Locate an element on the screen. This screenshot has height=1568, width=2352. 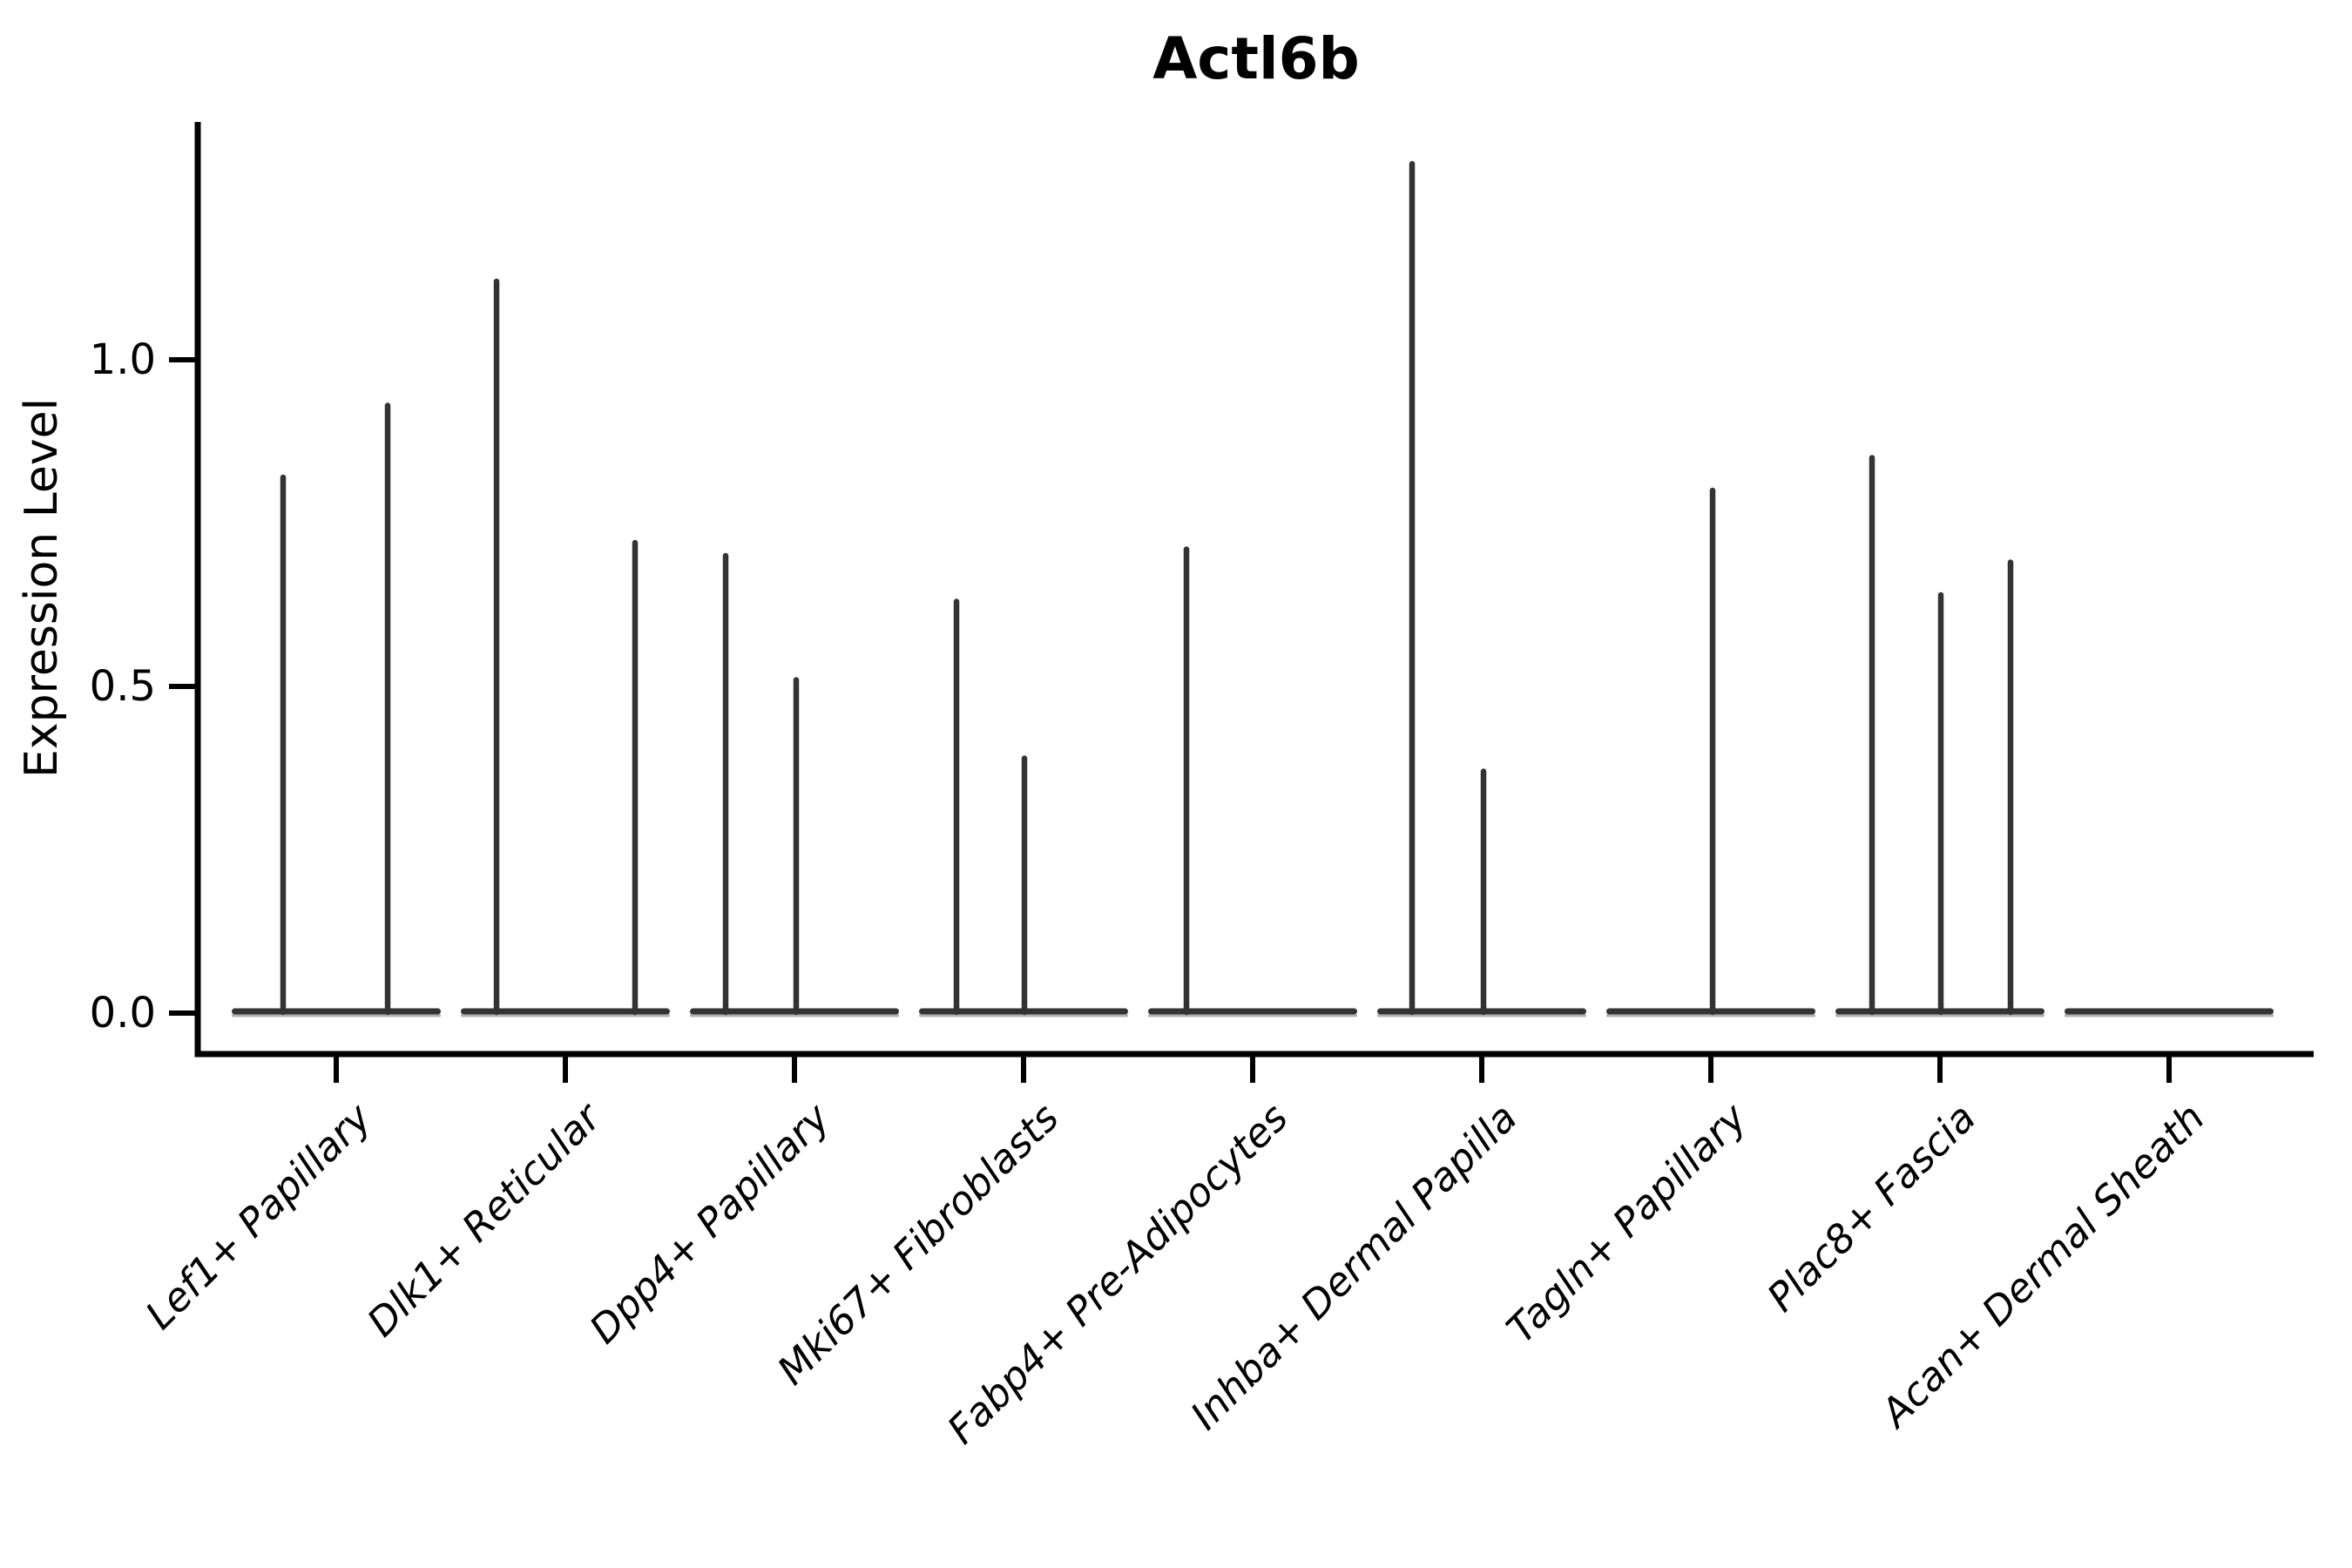
chart-title: Actl6b is located at coordinates (1256, 58).